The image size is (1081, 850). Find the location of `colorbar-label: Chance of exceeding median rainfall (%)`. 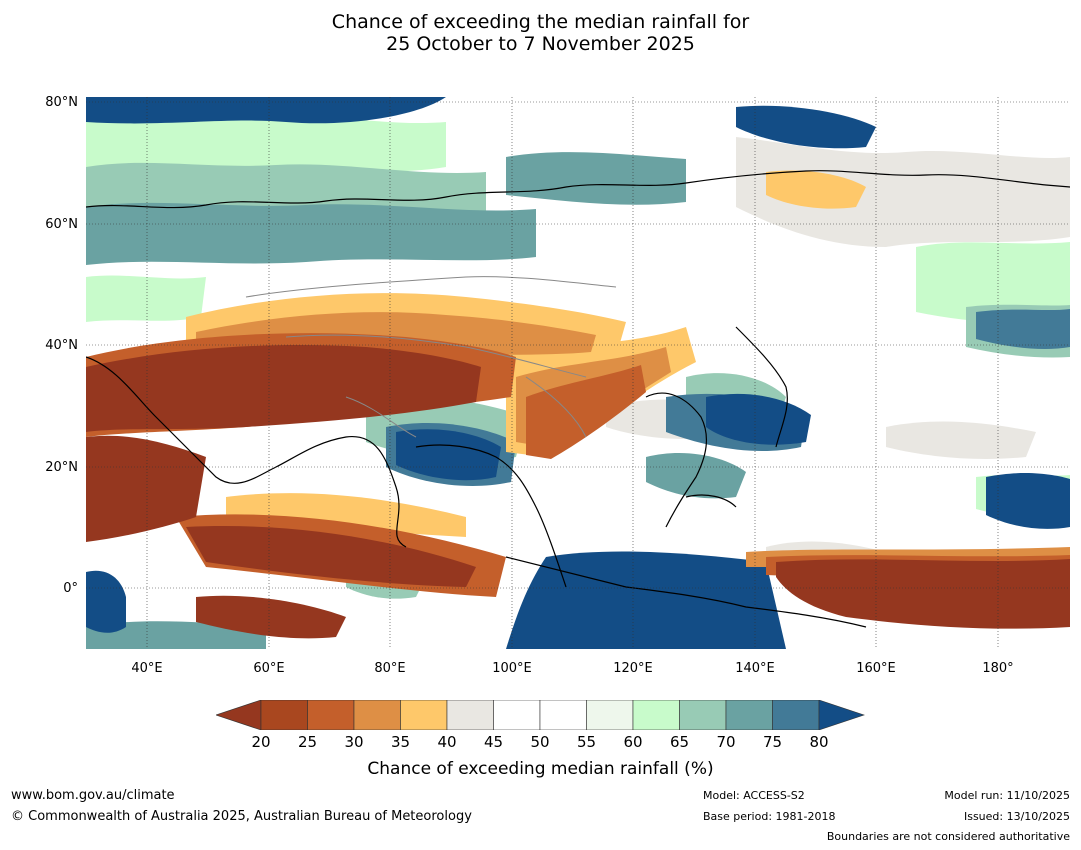

colorbar-label: Chance of exceeding median rainfall (%) is located at coordinates (540, 769).